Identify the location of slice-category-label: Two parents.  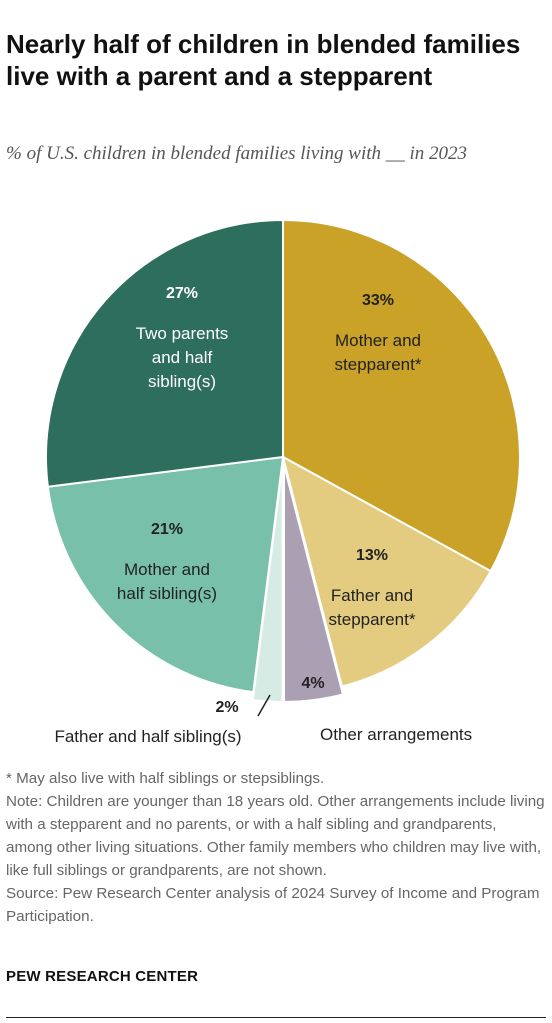
(182, 333).